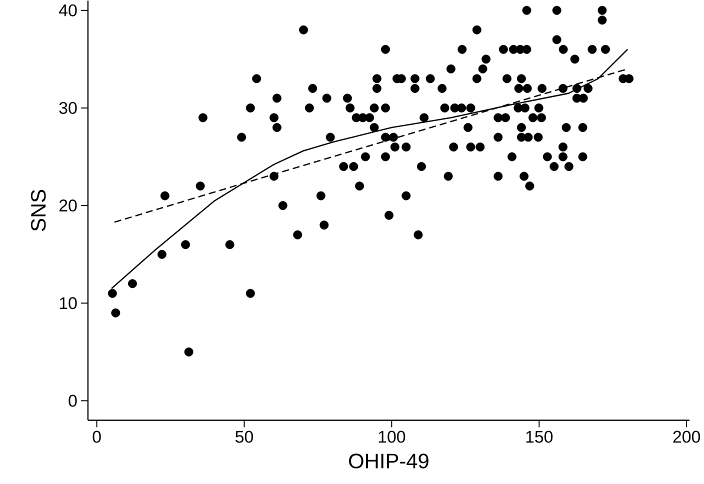 This screenshot has height=484, width=704. I want to click on x-tick-label: 100, so click(392, 436).